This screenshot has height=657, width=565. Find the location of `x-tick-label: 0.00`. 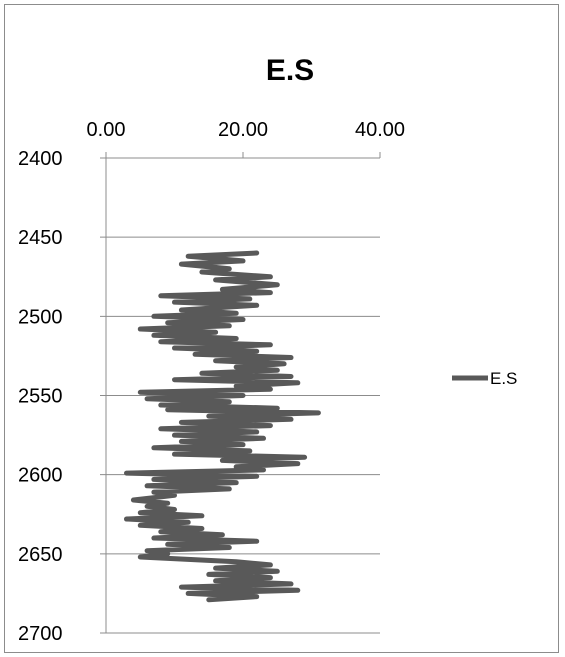

x-tick-label: 0.00 is located at coordinates (106, 130).